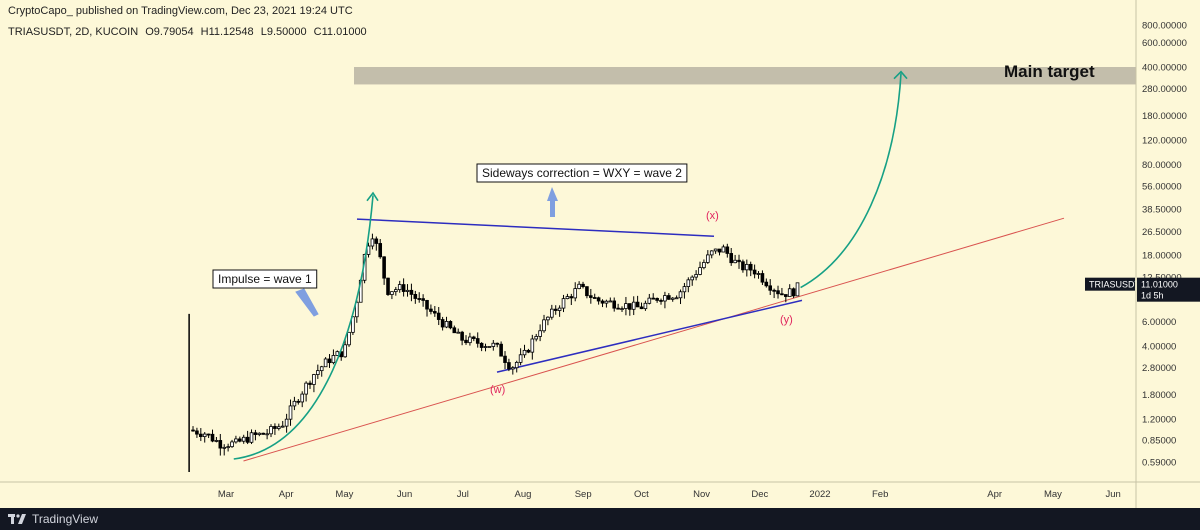 The height and width of the screenshot is (530, 1200). I want to click on tradingview-logo-icon, so click(17, 519).